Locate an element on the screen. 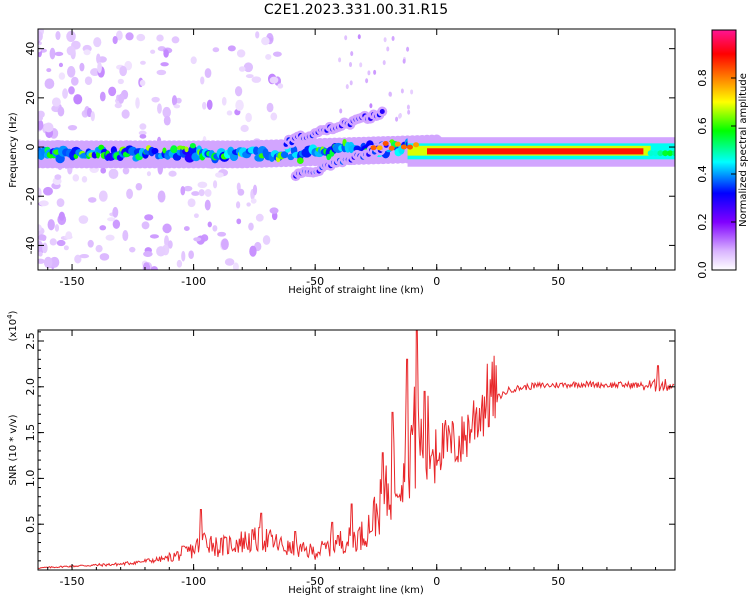 This screenshot has height=600, width=750. snr-ytick-label: 2.0 is located at coordinates (30, 387).